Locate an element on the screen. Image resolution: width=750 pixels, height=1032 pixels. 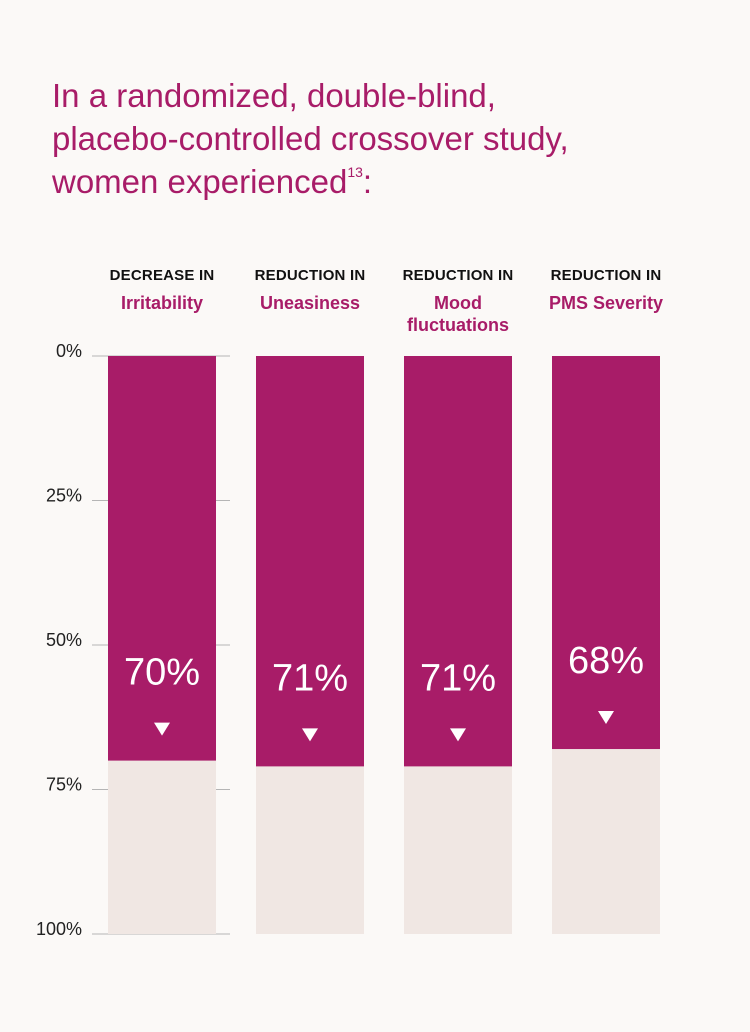
title-line-3-text: women experienced is located at coordinates (200, 181).